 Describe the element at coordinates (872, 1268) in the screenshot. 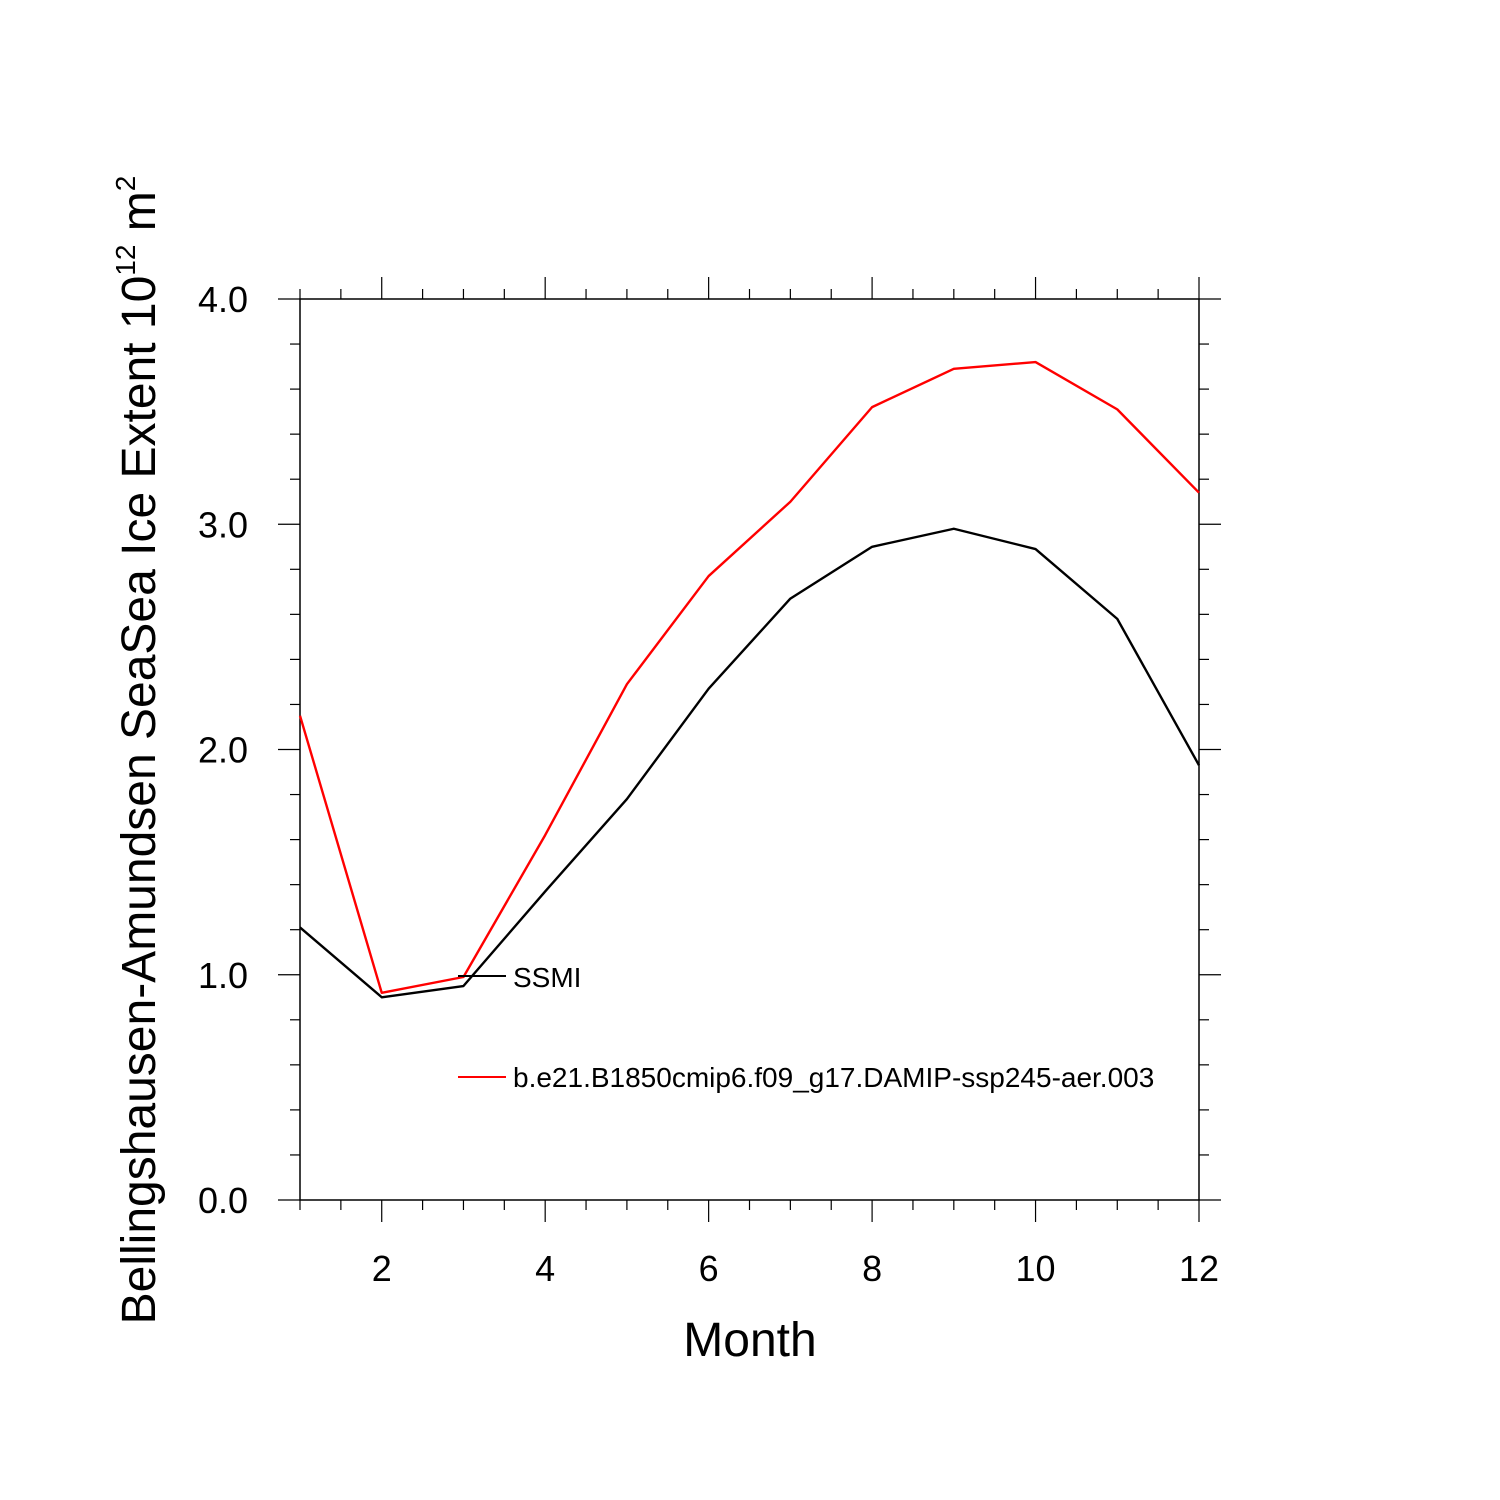

I see `x-tick-label: 8` at that location.